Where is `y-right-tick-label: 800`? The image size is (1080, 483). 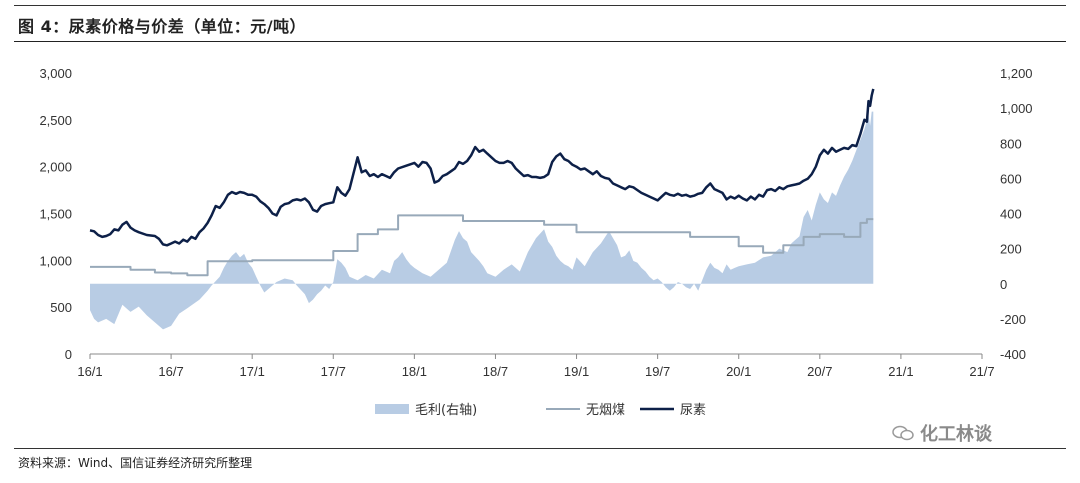
y-right-tick-label: 800 is located at coordinates (1011, 143).